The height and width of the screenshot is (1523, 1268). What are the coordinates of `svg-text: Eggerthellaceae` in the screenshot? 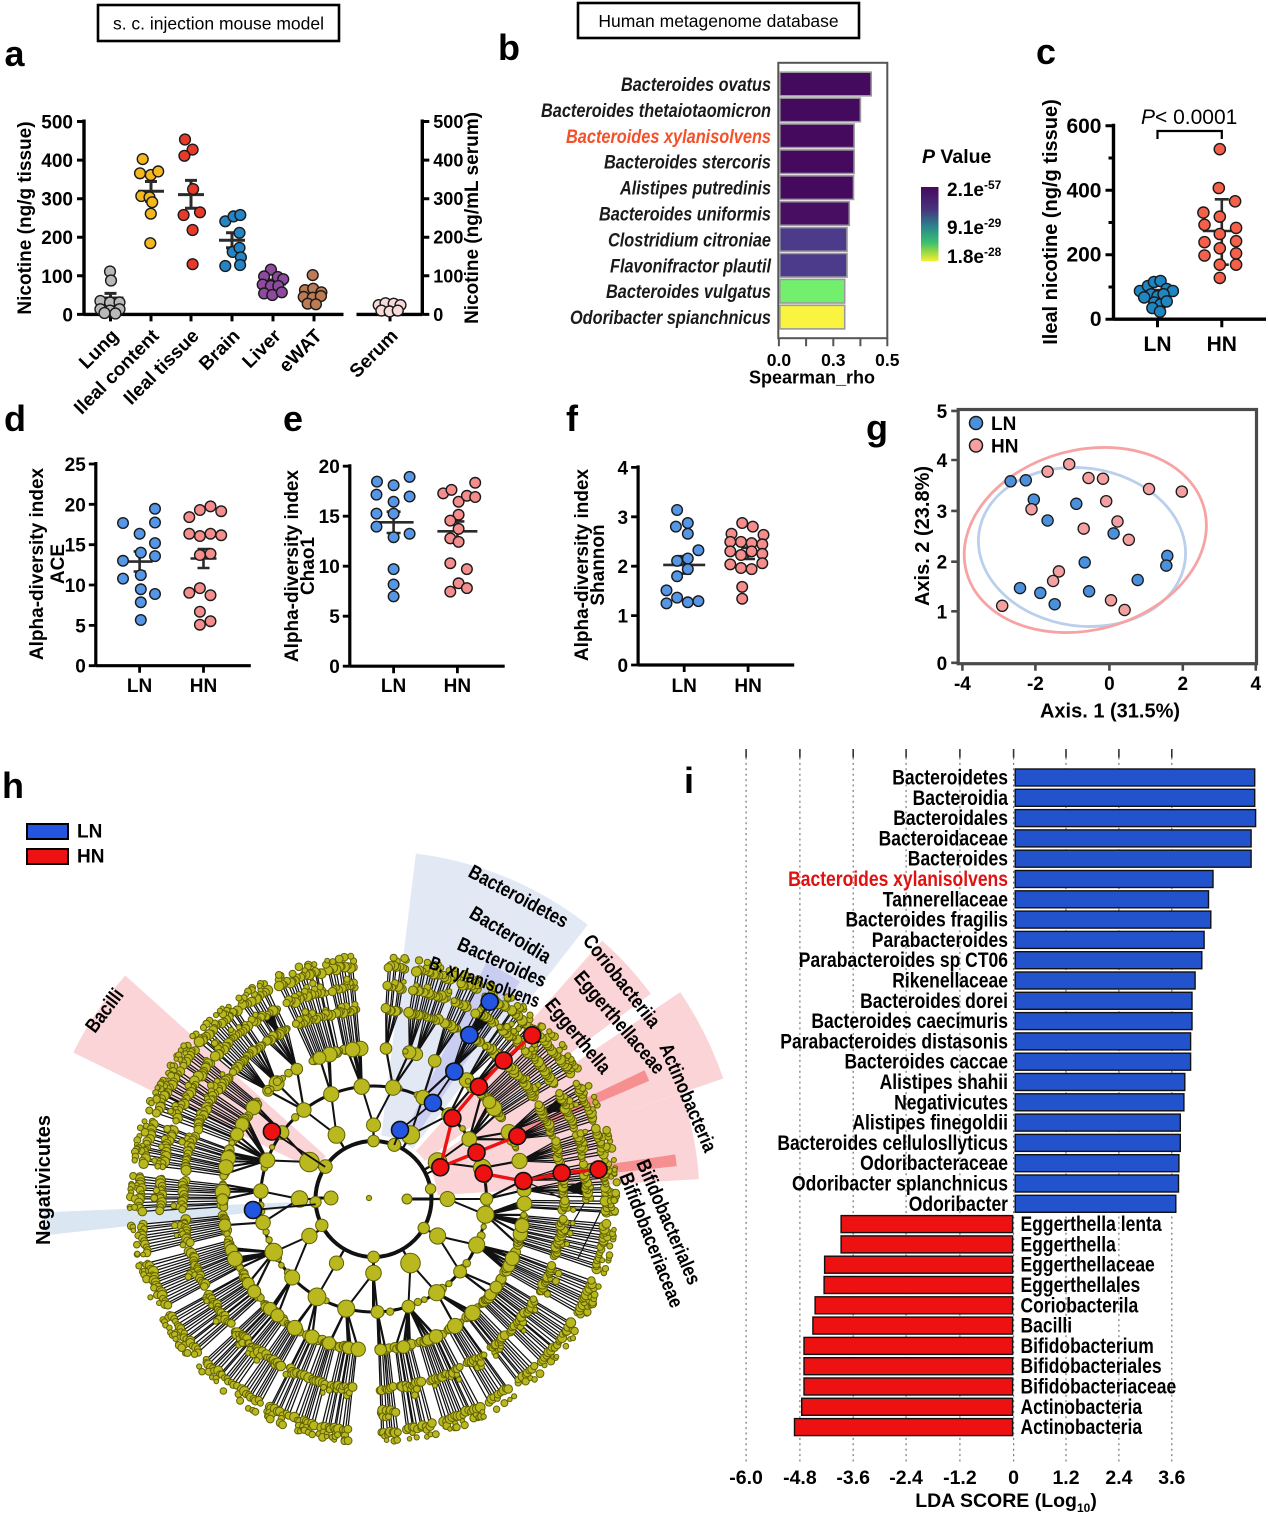 It's located at (1088, 1265).